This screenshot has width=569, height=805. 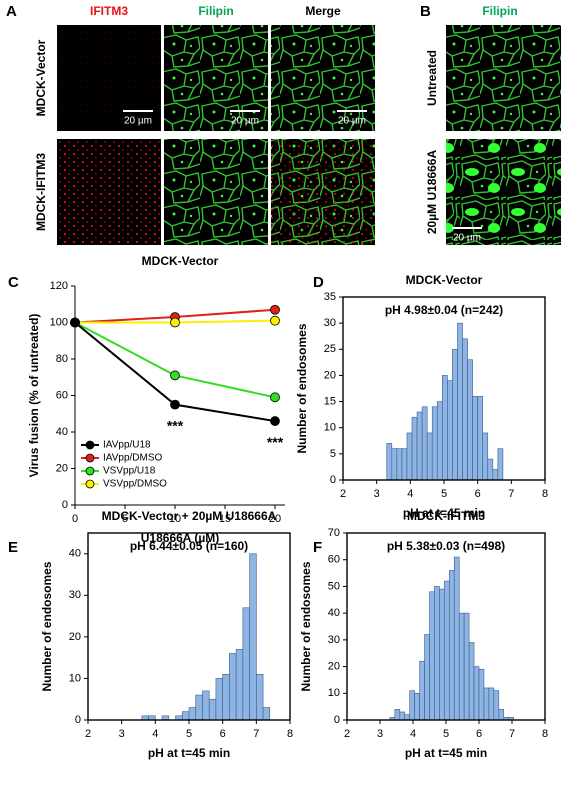 What do you see at coordinates (330, 297) in the screenshot?
I see `y-tick-label: 35` at bounding box center [330, 297].